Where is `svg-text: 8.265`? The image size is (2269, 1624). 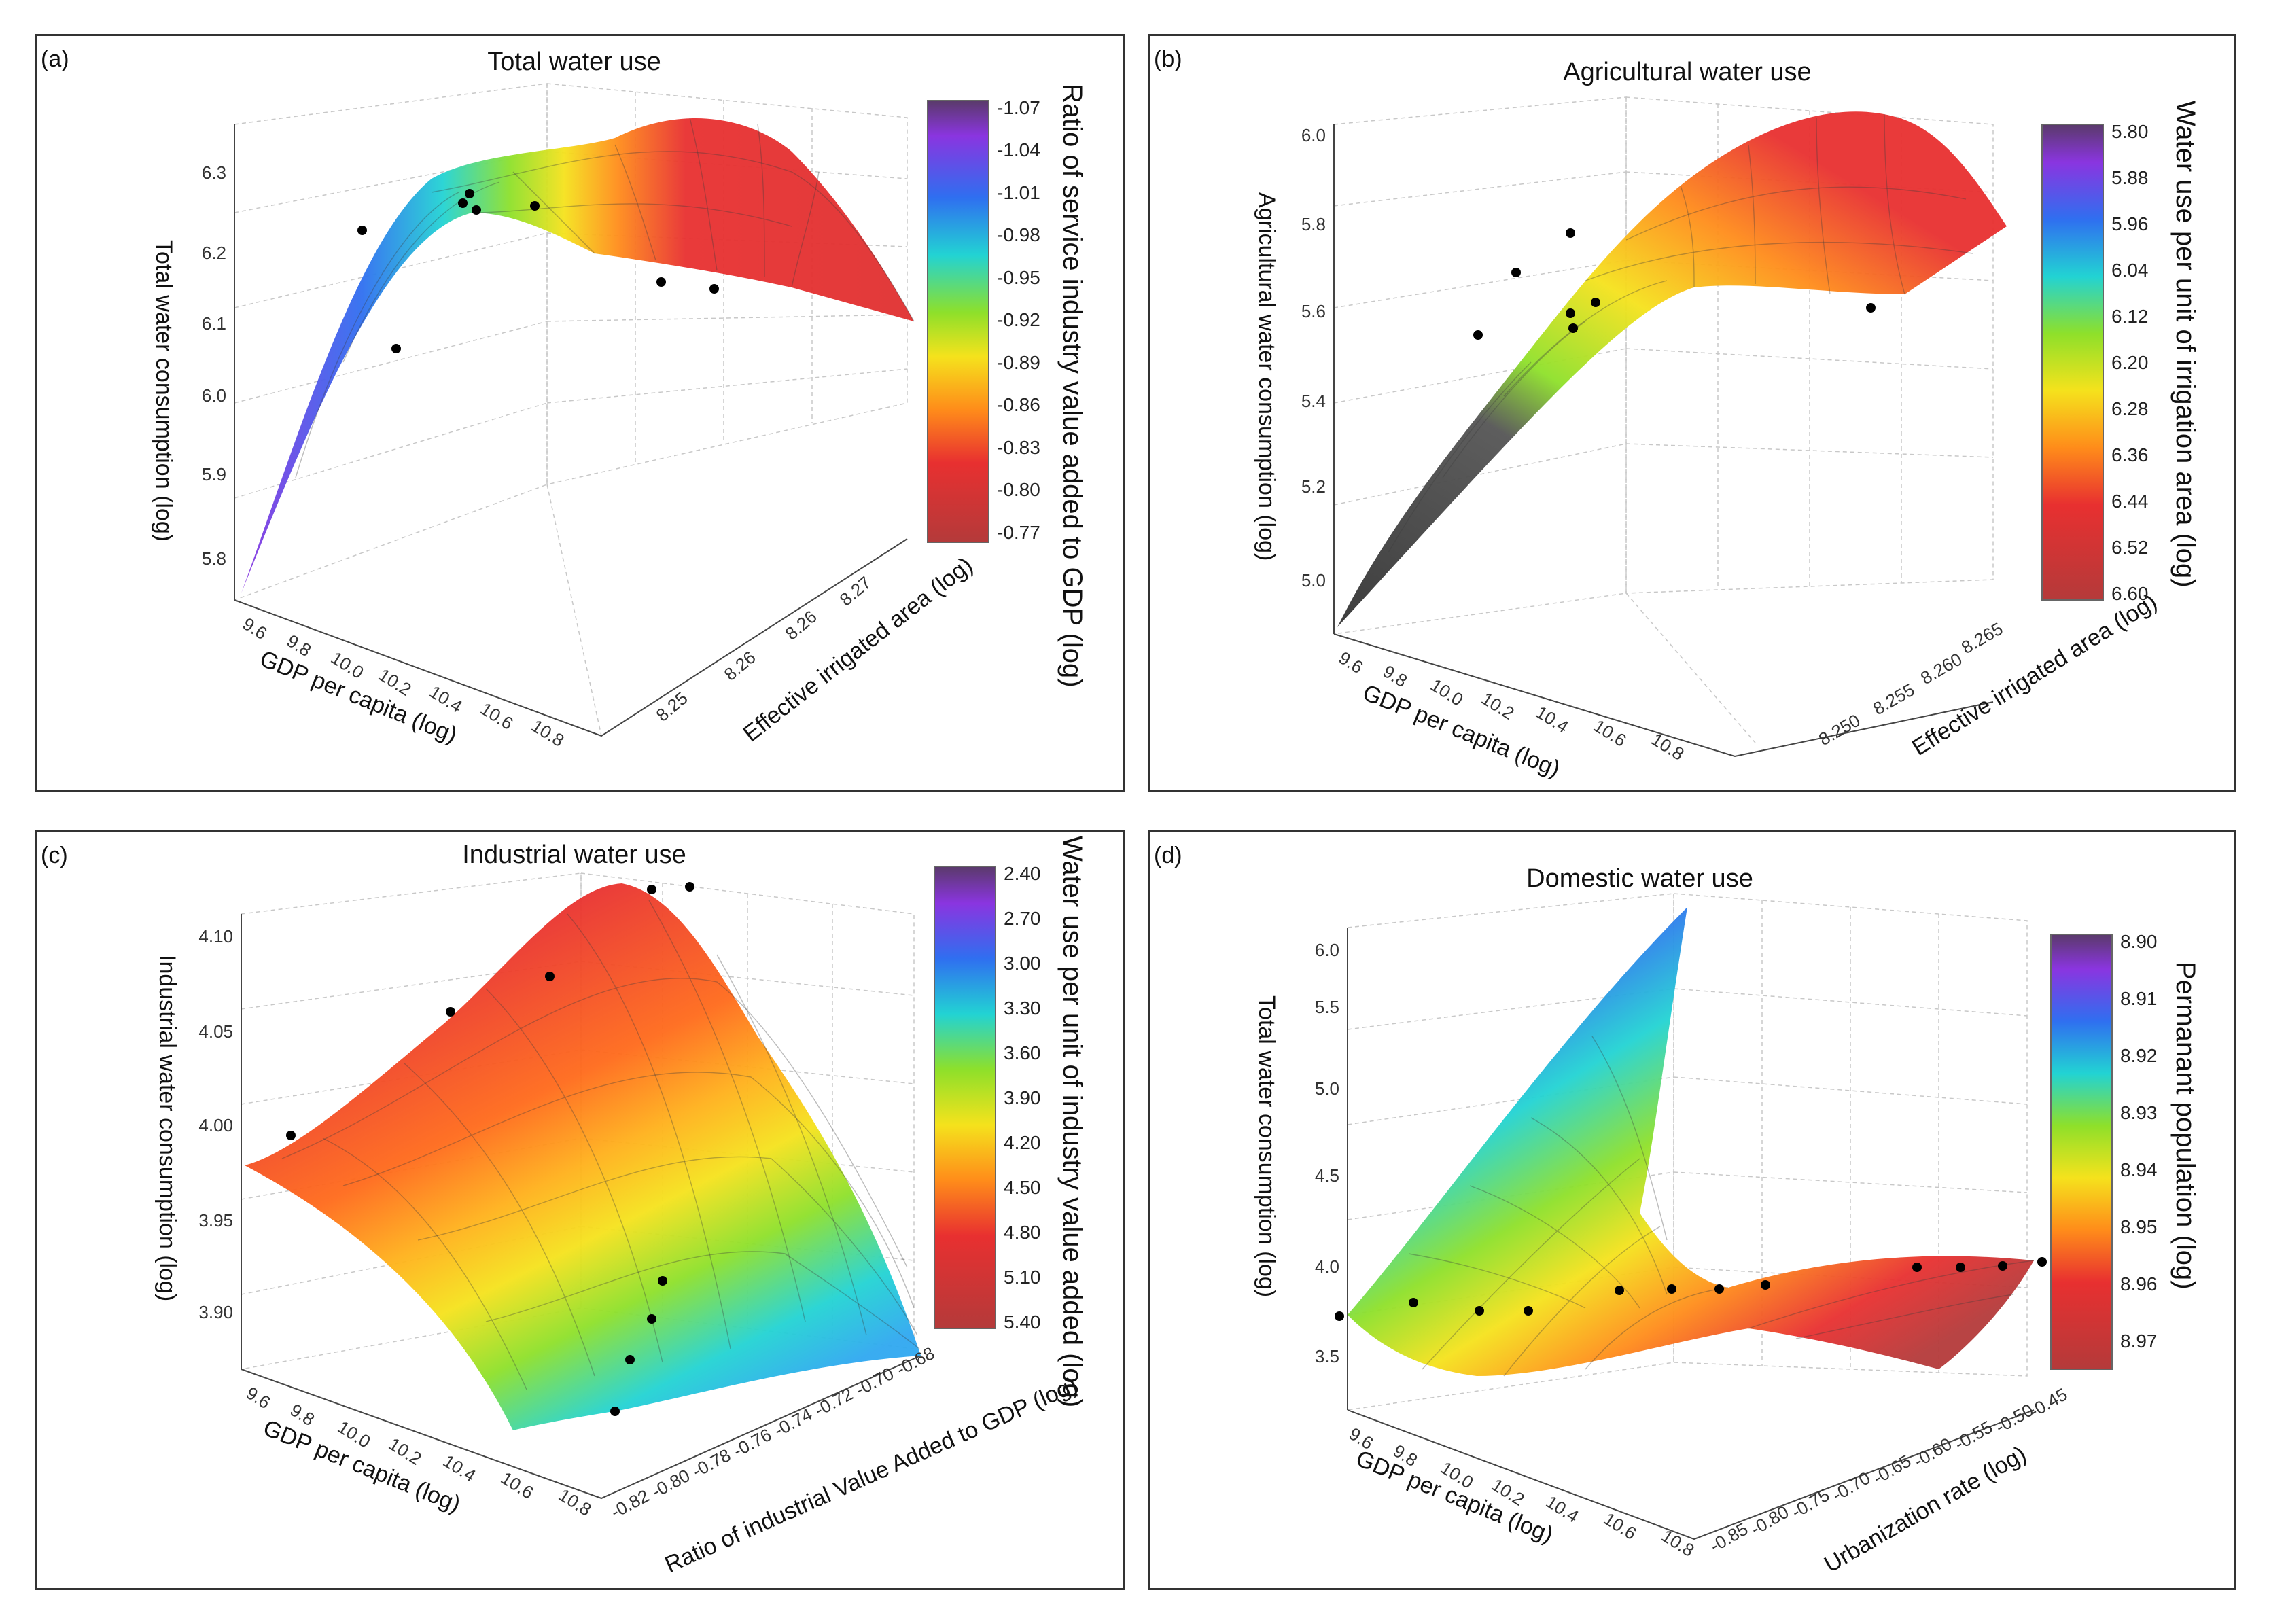
svg-text: 8.265 is located at coordinates (1982, 638).